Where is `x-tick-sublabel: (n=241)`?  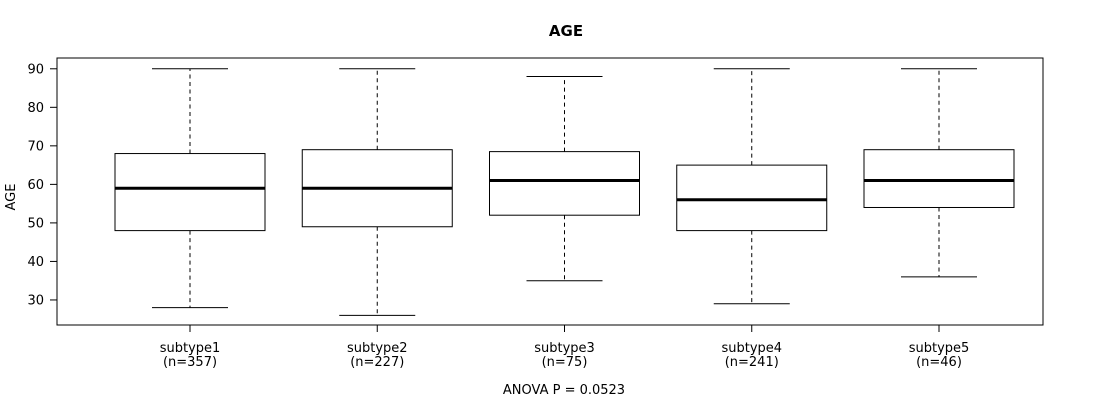
x-tick-sublabel: (n=241) is located at coordinates (752, 362).